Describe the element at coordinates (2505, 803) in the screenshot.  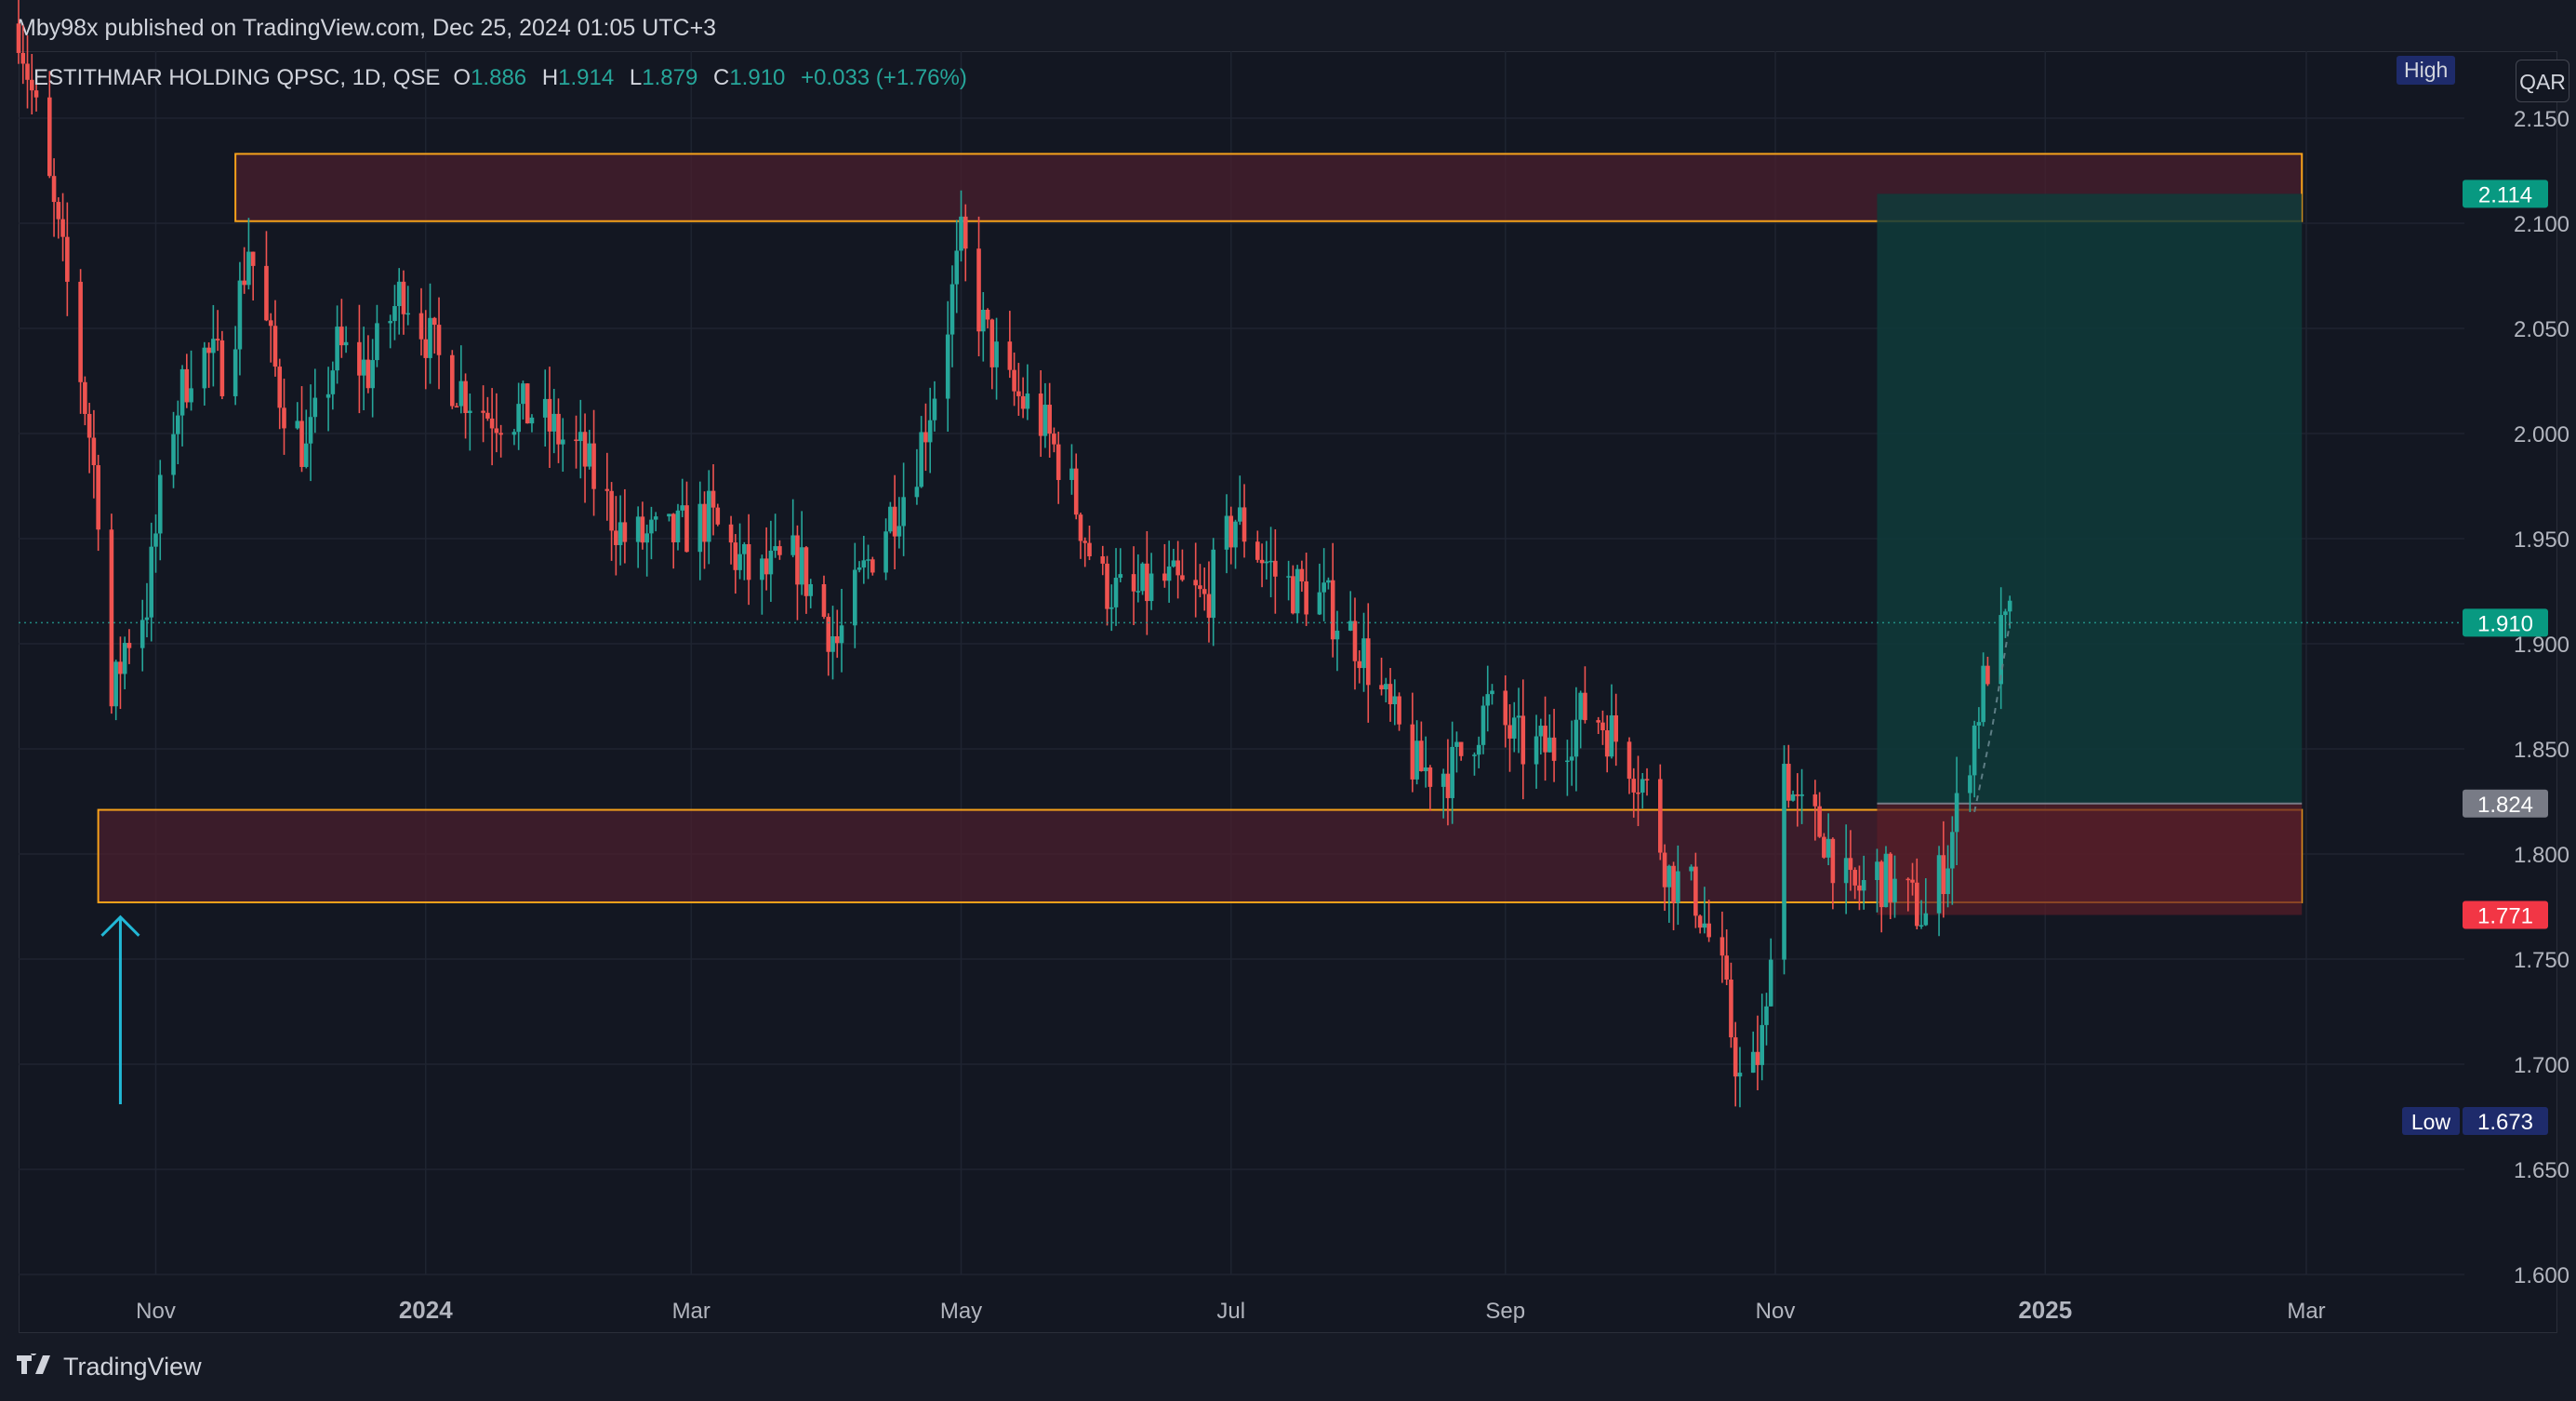
I see `price-label-entry` at that location.